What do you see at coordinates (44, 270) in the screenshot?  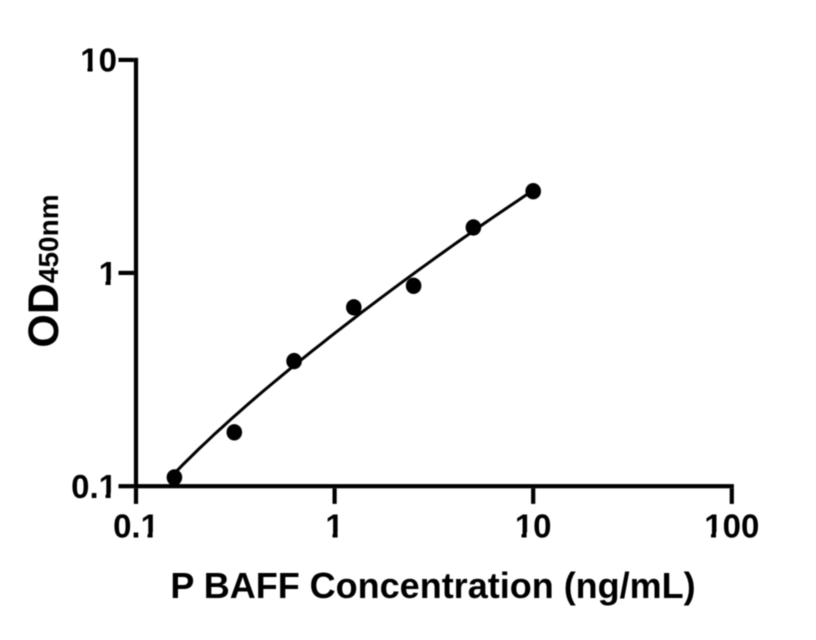 I see `svg-text: OD450nm` at bounding box center [44, 270].